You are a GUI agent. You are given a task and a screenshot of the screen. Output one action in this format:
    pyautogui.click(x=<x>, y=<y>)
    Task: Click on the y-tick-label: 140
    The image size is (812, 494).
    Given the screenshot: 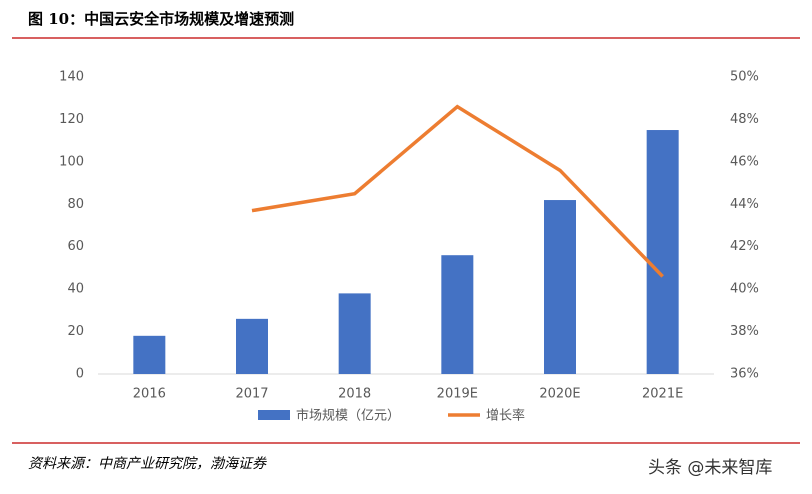 What is the action you would take?
    pyautogui.click(x=71, y=77)
    